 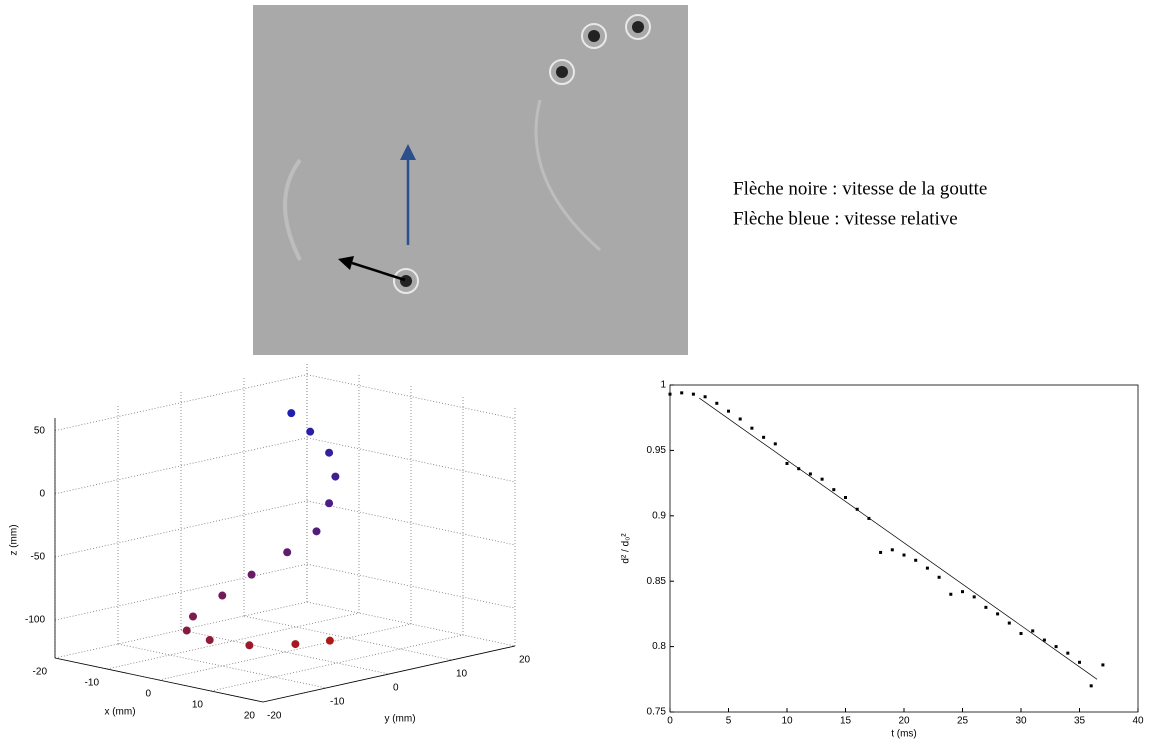 I want to click on x-tick-label: 35, so click(x=1080, y=721).